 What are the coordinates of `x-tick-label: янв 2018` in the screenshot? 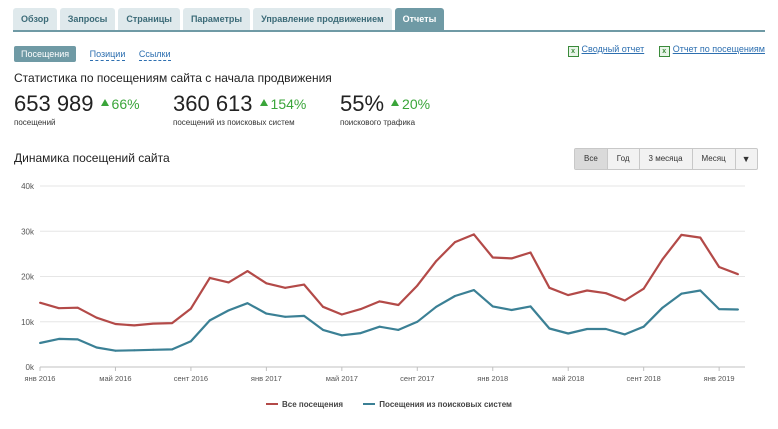 It's located at (492, 378).